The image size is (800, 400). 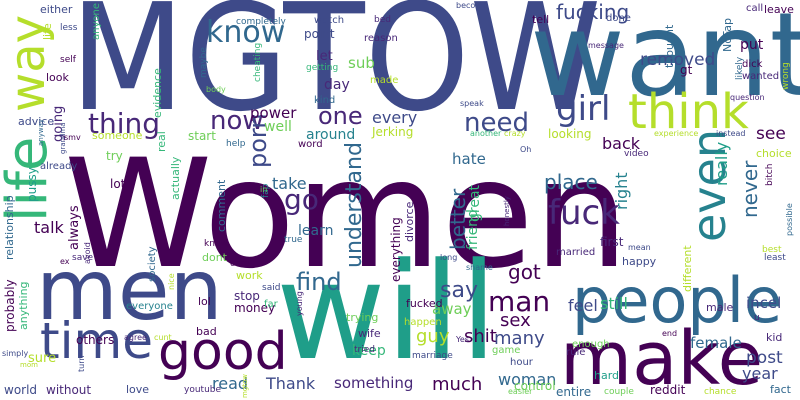 What do you see at coordinates (583, 305) in the screenshot?
I see `cloud-word: feel` at bounding box center [583, 305].